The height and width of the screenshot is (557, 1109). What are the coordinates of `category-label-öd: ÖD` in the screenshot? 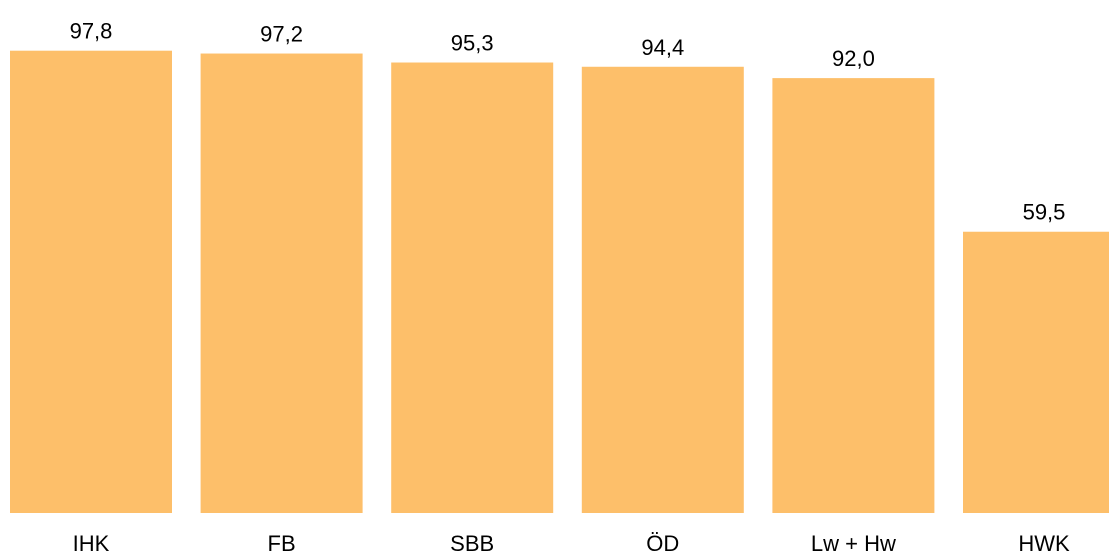 It's located at (662, 543).